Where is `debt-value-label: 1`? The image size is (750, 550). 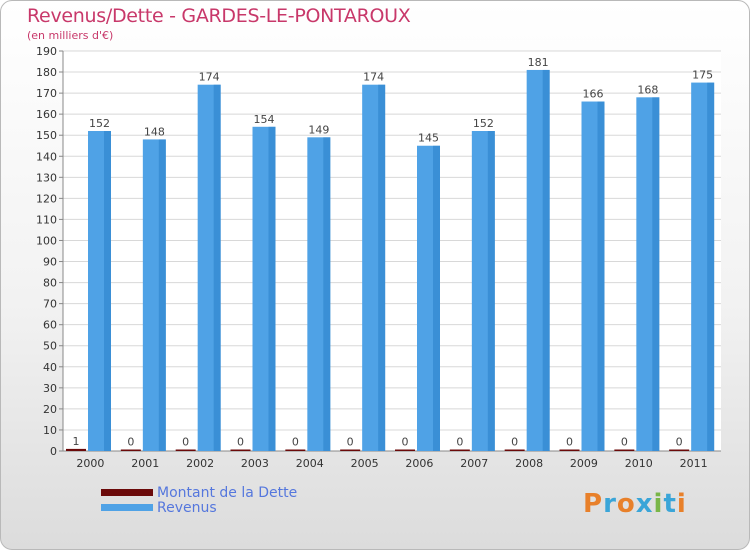
debt-value-label: 1 is located at coordinates (76, 441).